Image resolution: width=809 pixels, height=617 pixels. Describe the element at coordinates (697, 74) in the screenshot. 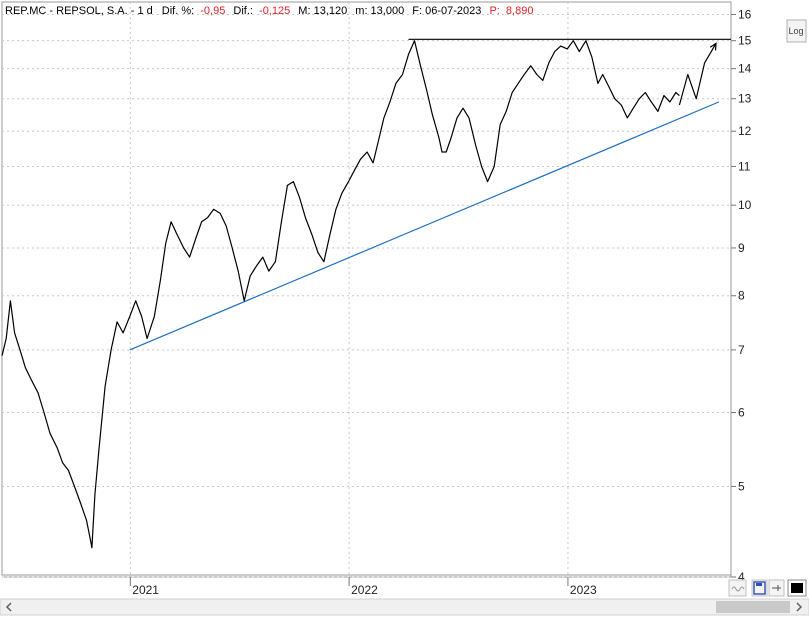

I see `projection-line` at that location.